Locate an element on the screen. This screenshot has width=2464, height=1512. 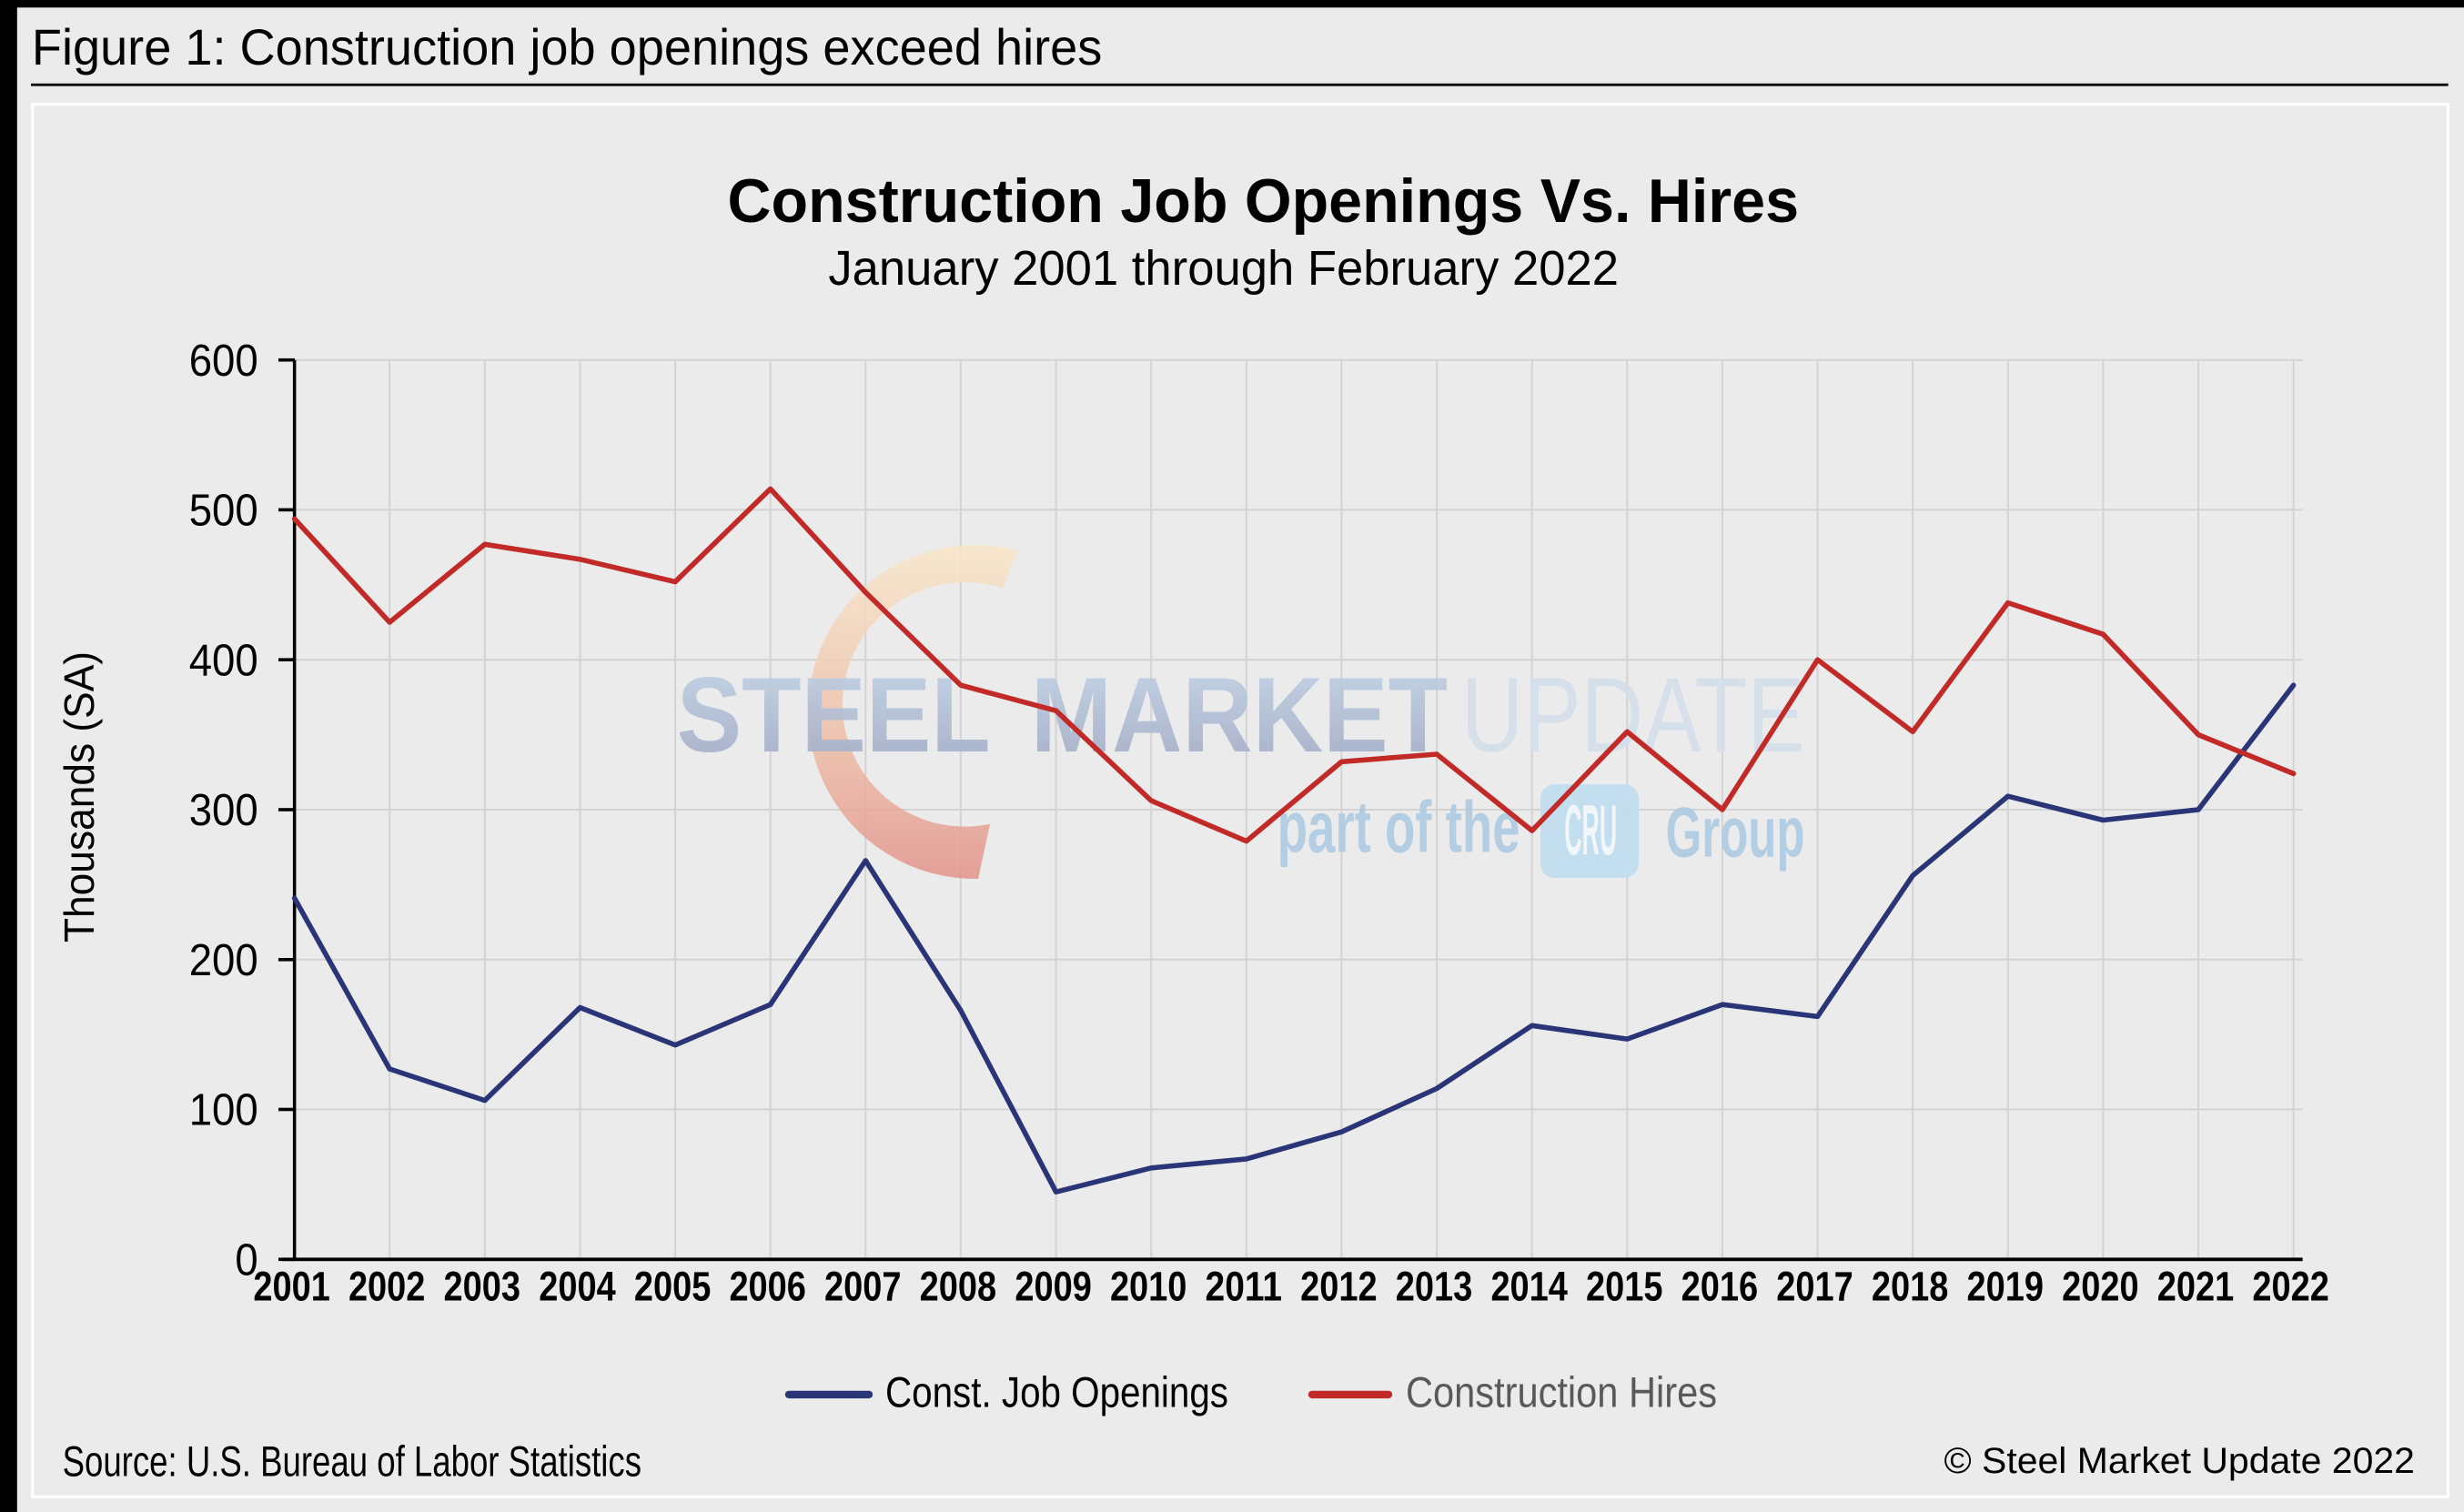
svg-text: 500 is located at coordinates (223, 512).